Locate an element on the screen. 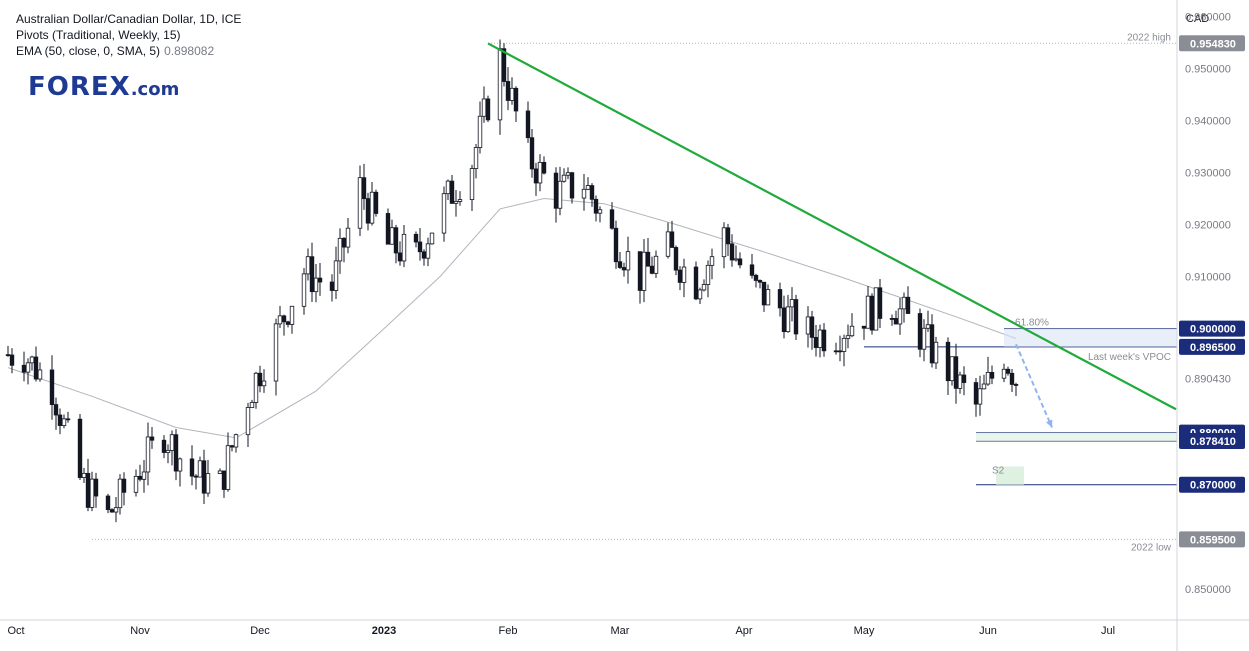  fib-zone is located at coordinates (1090, 337).